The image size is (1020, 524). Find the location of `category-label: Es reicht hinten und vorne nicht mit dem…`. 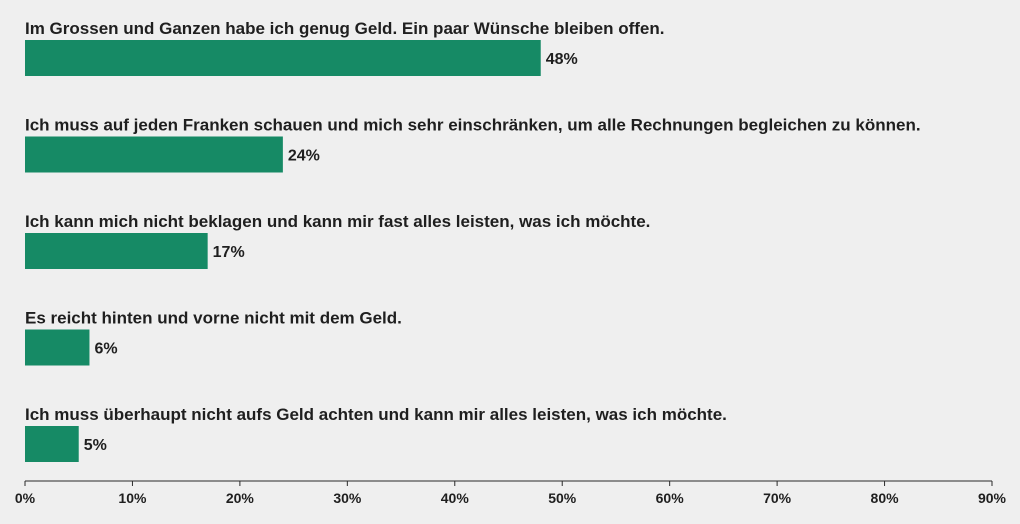

category-label: Es reicht hinten und vorne nicht mit dem… is located at coordinates (213, 318).